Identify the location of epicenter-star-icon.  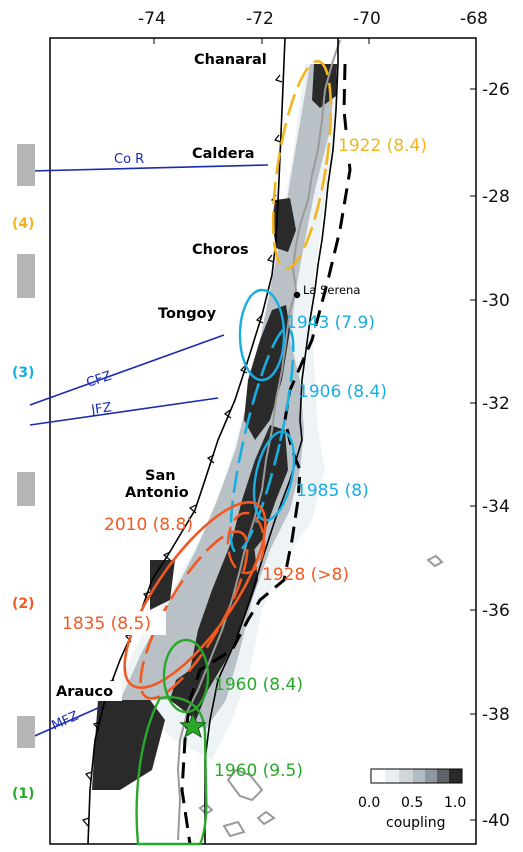
(193, 725).